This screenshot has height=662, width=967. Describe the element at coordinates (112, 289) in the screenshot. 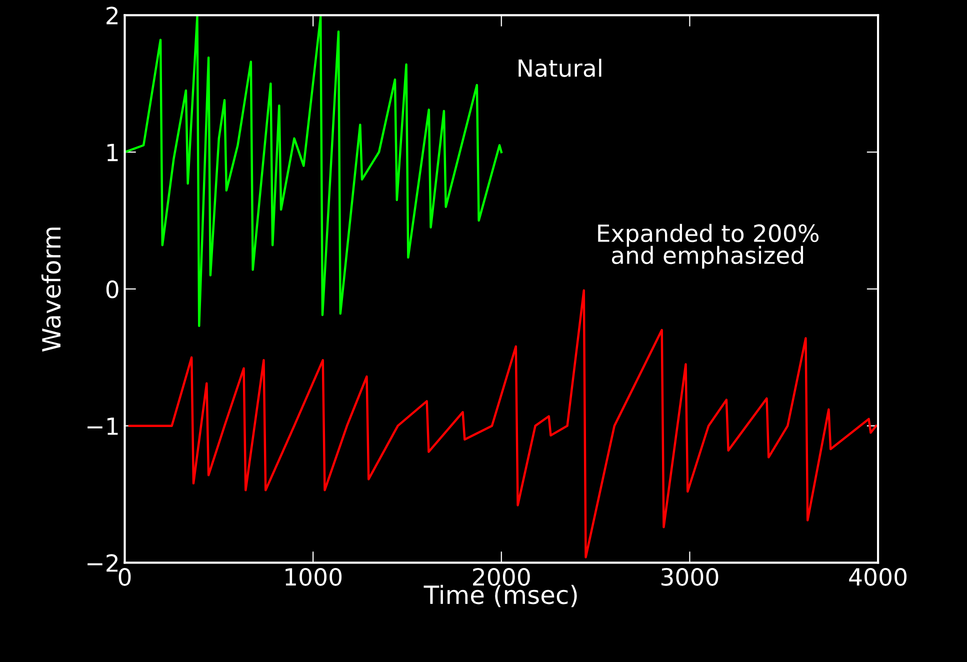

I see `y-tick-label: 0` at that location.